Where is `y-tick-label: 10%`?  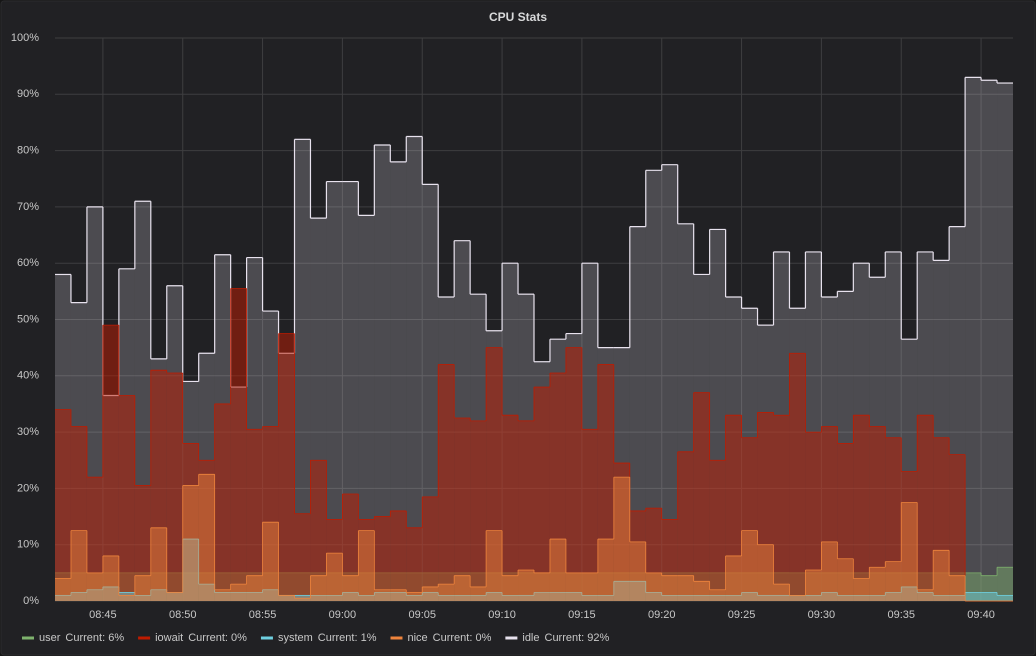 y-tick-label: 10% is located at coordinates (28, 545).